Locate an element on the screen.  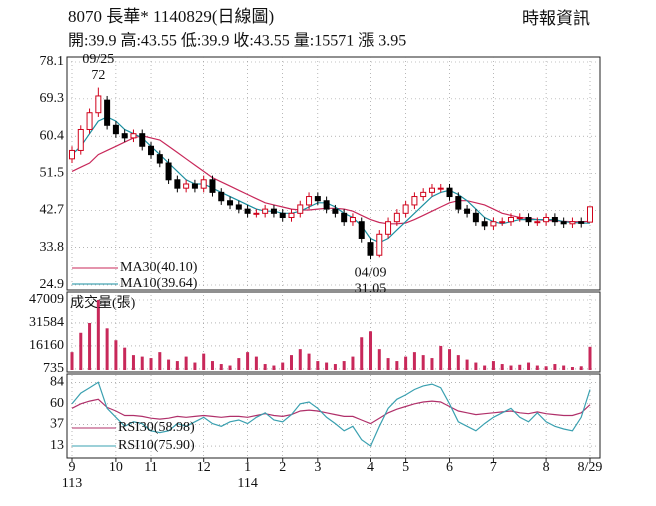
rsi-panel is located at coordinates (333, 416).